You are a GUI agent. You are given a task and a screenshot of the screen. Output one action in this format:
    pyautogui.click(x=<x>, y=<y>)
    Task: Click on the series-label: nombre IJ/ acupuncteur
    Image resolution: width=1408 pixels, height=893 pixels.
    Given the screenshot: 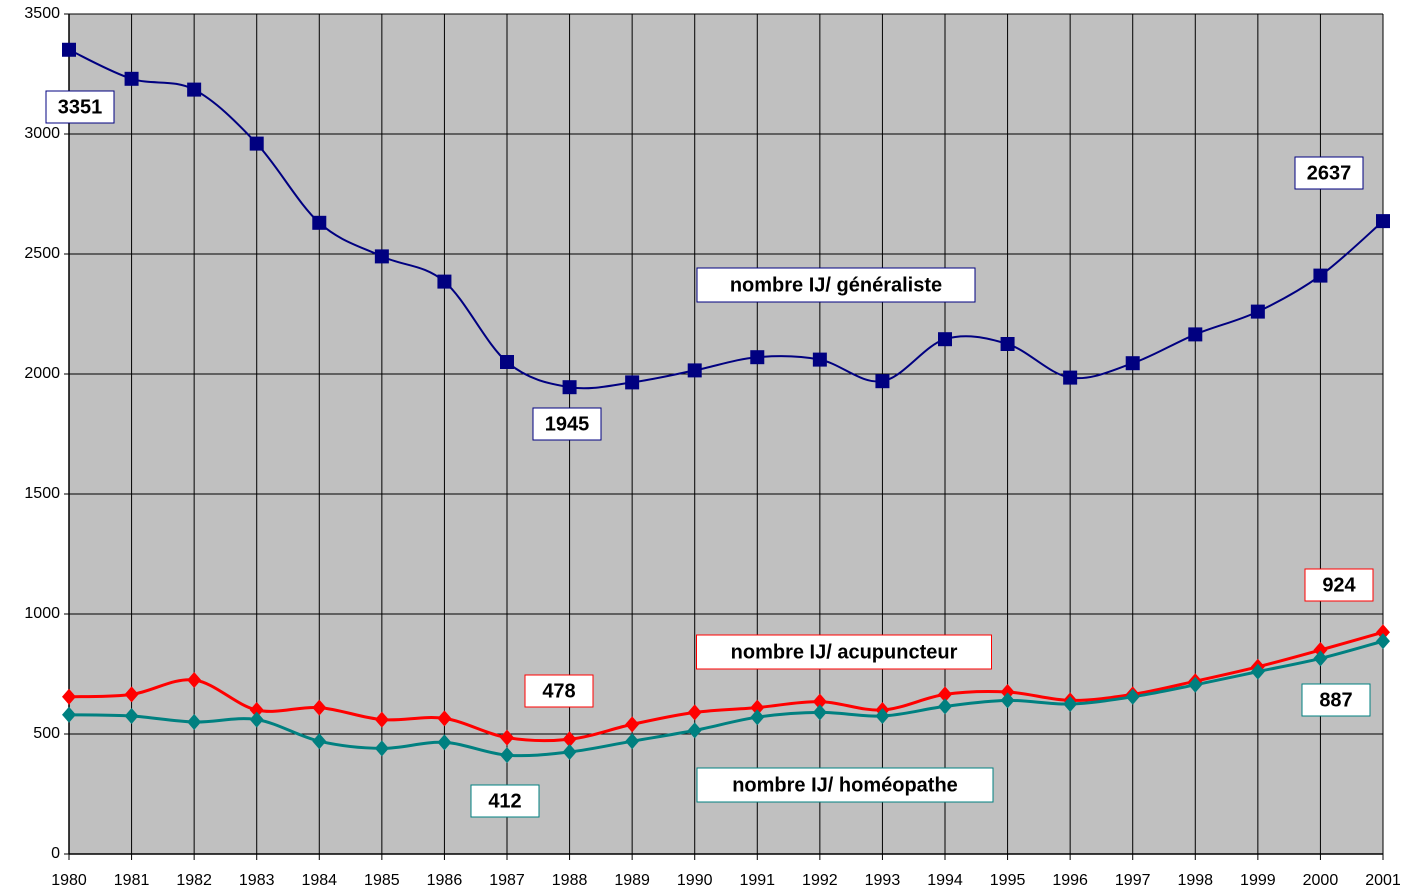 What is the action you would take?
    pyautogui.click(x=844, y=652)
    